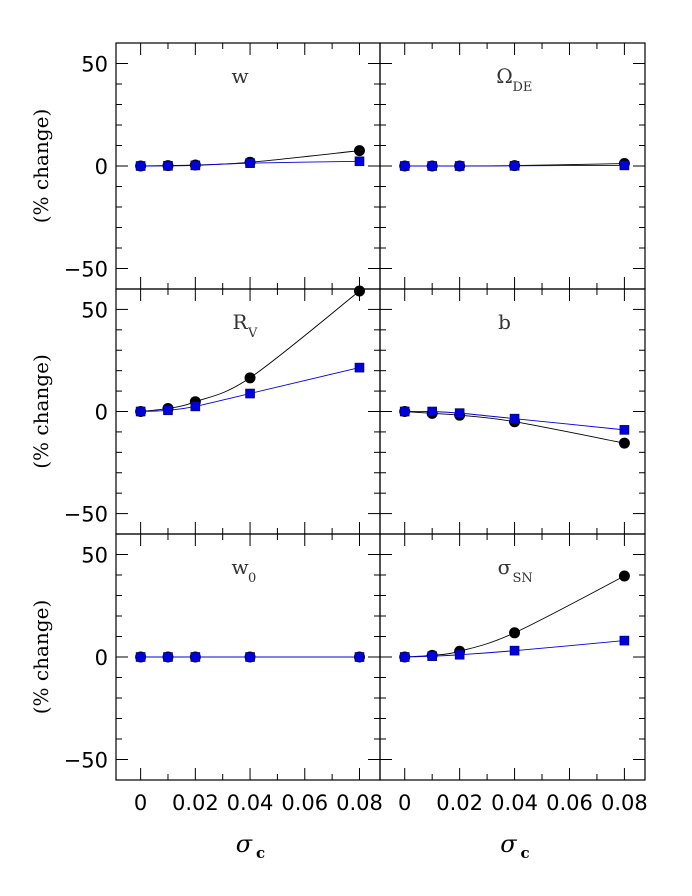  I want to click on panel-4: b, so click(512, 411).